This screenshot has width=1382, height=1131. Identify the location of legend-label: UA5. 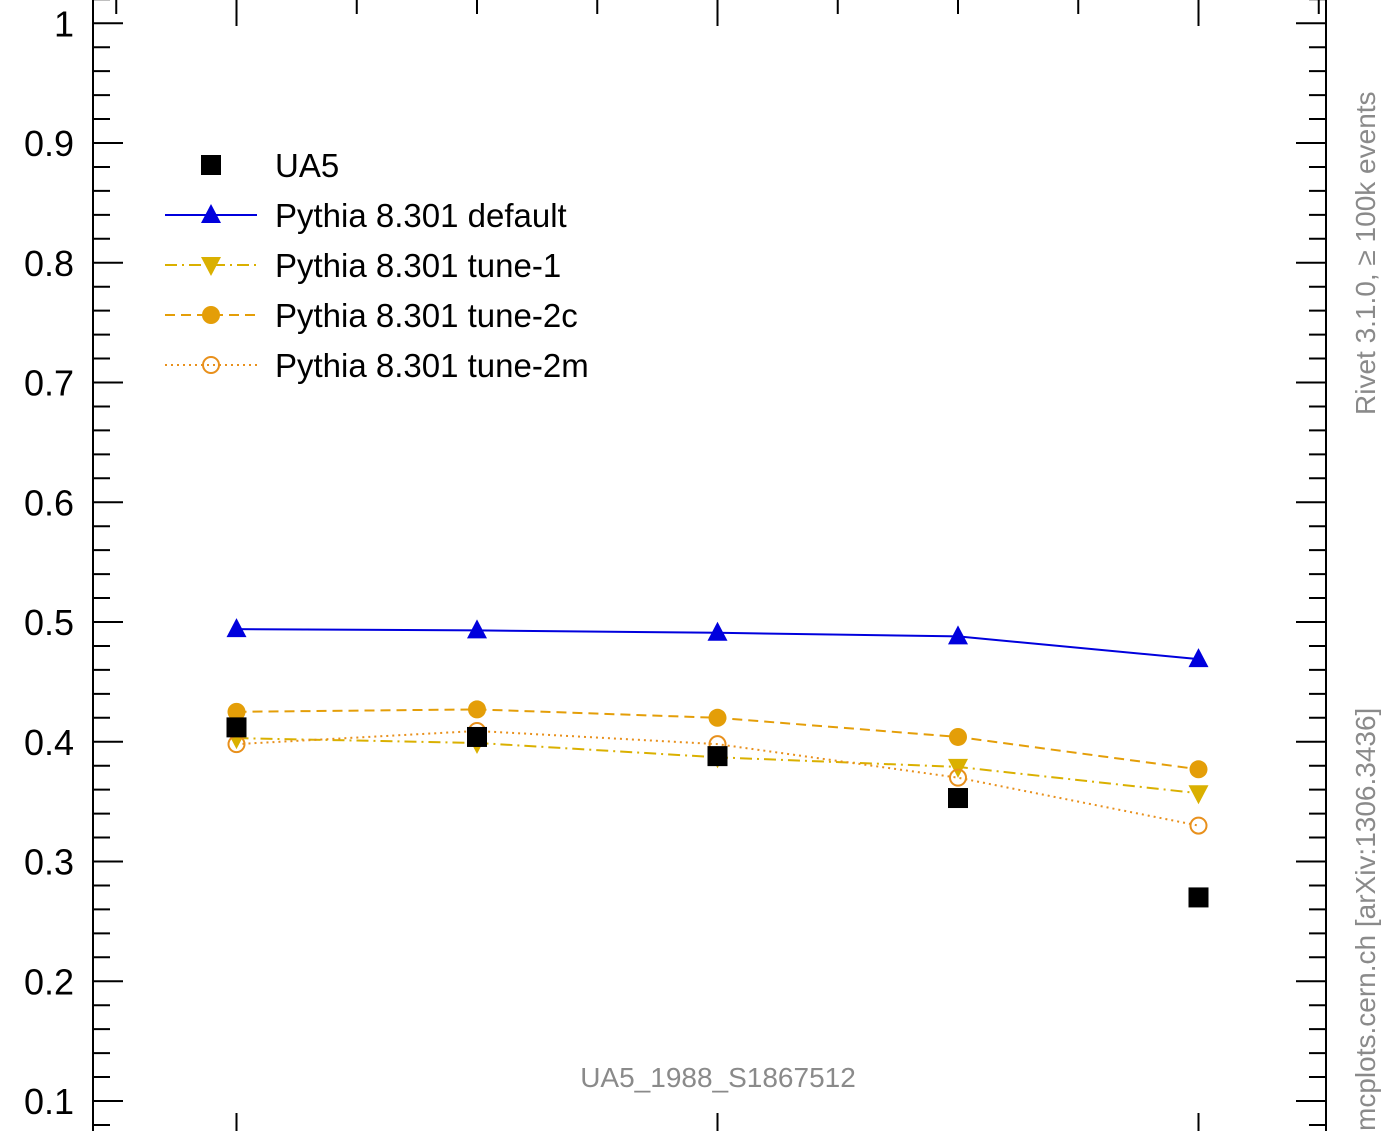
(307, 165).